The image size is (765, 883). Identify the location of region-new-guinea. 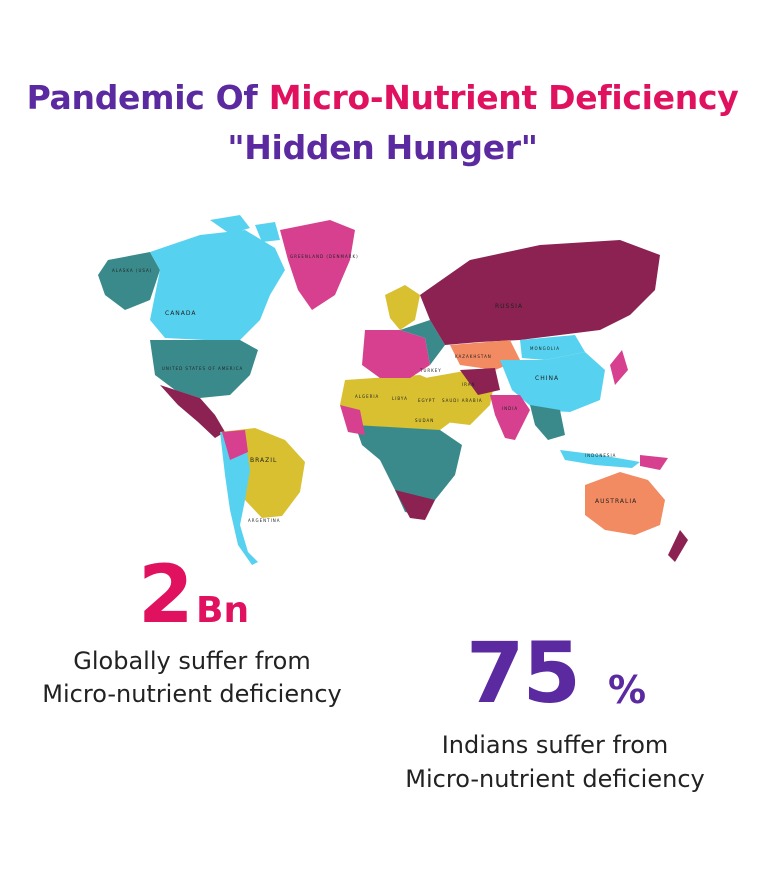
(654, 462).